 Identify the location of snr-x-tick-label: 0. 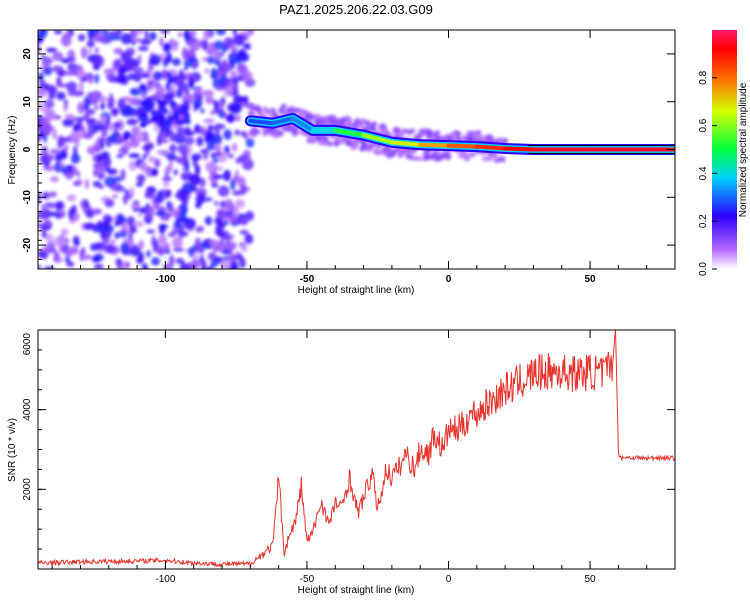
(449, 579).